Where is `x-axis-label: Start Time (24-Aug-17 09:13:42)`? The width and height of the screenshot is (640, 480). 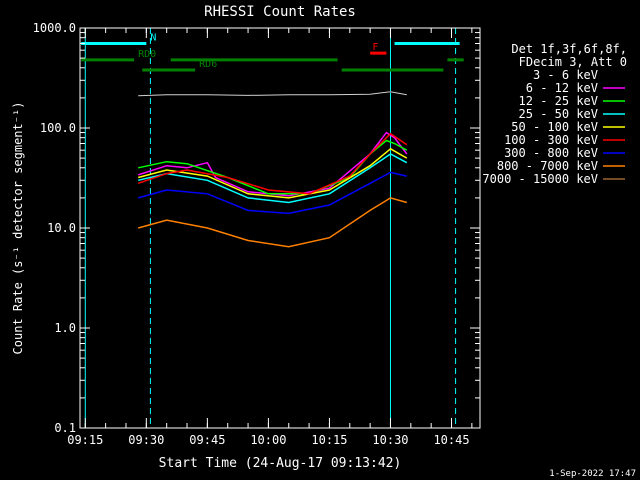 x-axis-label: Start Time (24-Aug-17 09:13:42) is located at coordinates (280, 463).